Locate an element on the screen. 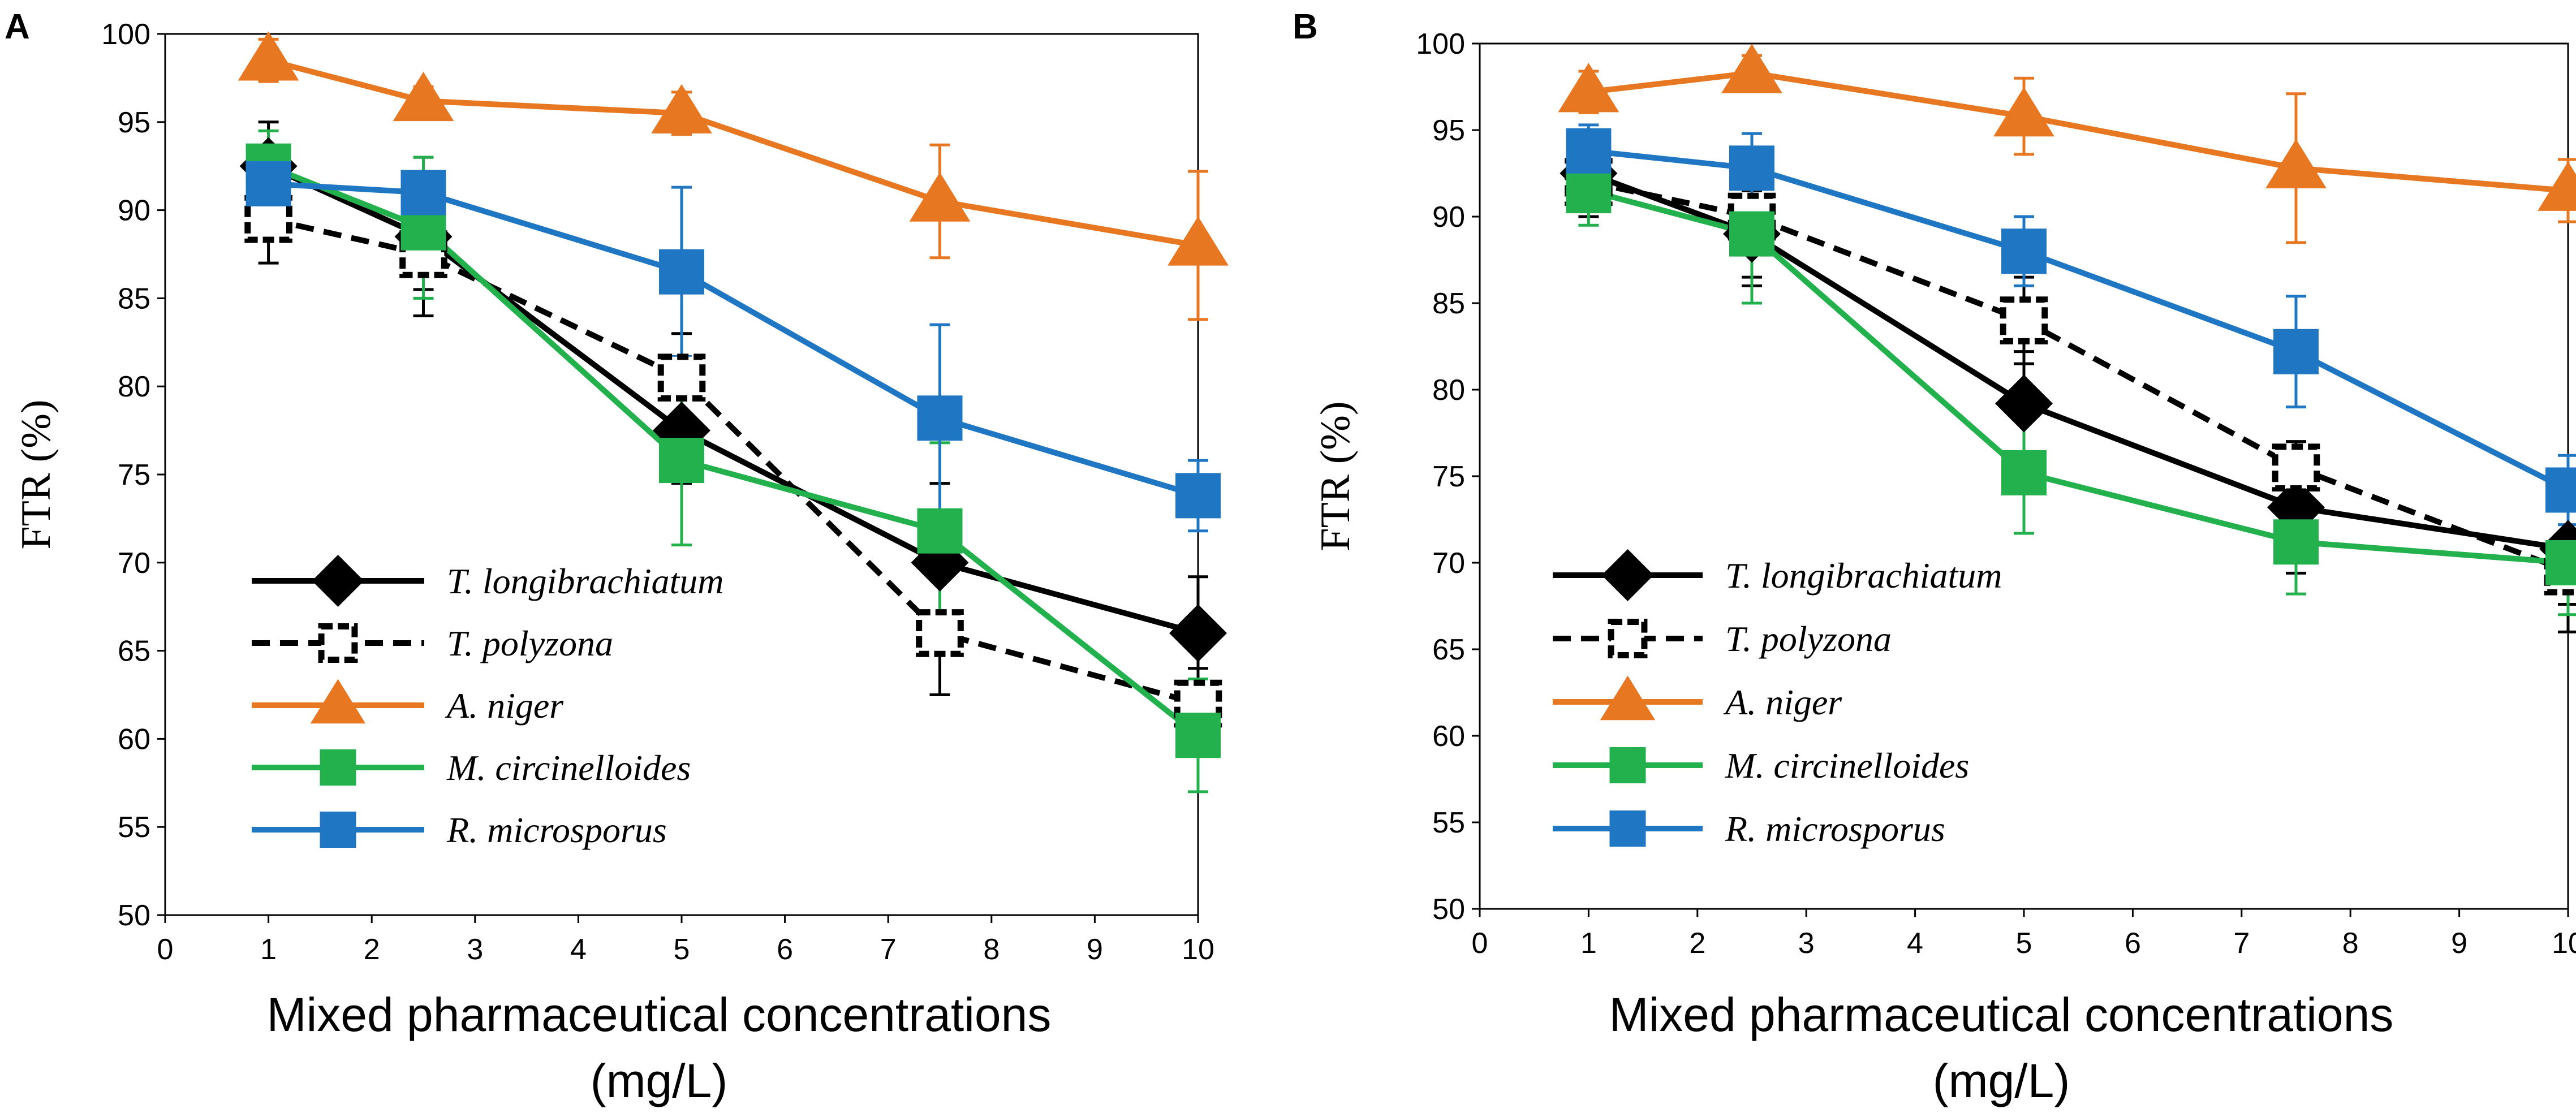 This screenshot has width=2576, height=1117. panel-letter: B is located at coordinates (1305, 26).